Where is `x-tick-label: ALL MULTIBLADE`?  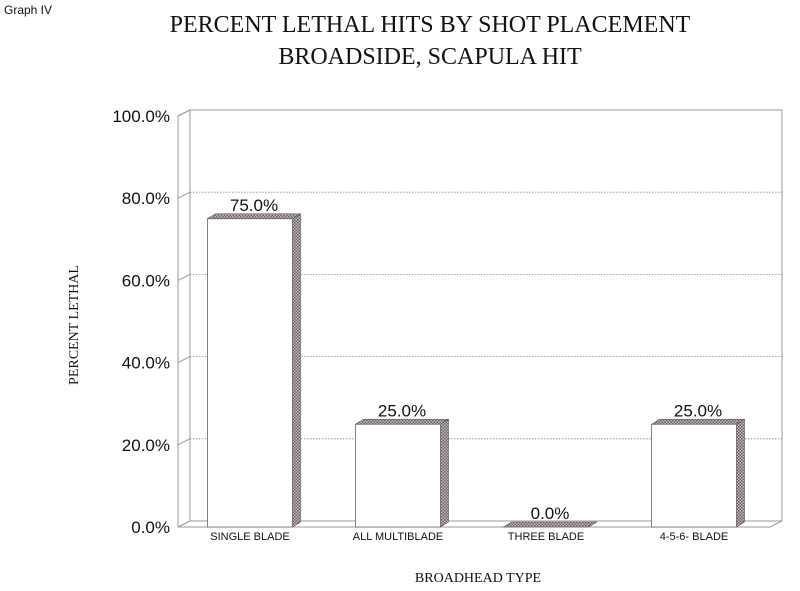
x-tick-label: ALL MULTIBLADE is located at coordinates (398, 537).